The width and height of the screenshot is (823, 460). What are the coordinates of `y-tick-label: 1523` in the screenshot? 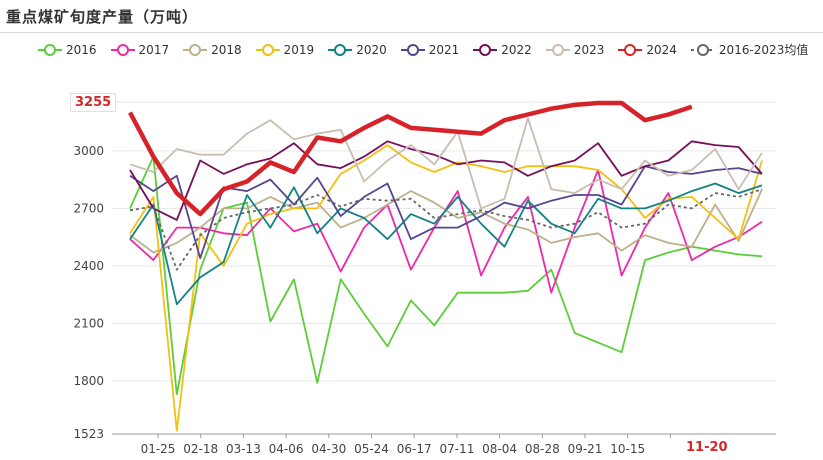 It's located at (88, 434).